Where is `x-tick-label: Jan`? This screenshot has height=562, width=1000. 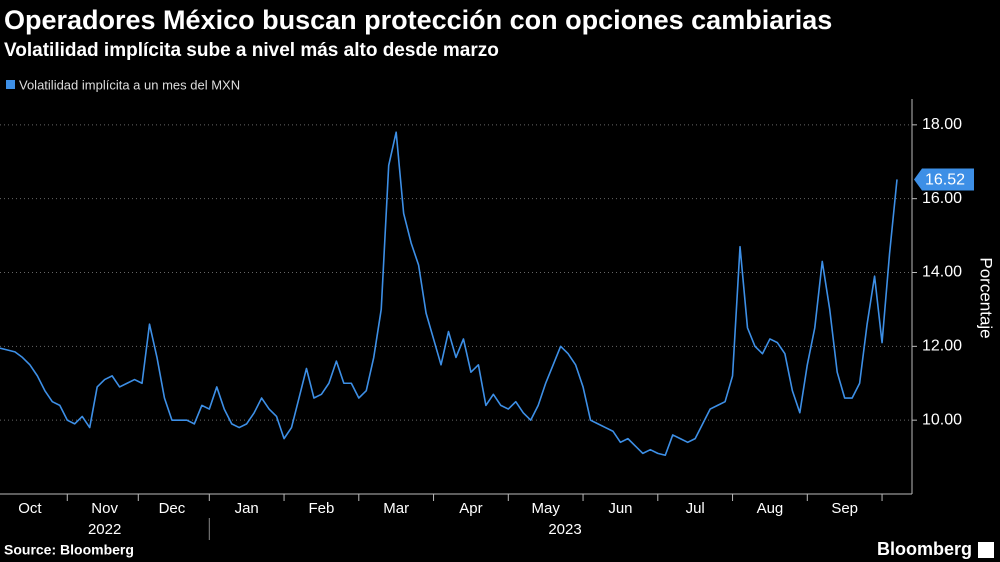
x-tick-label: Jan is located at coordinates (247, 508).